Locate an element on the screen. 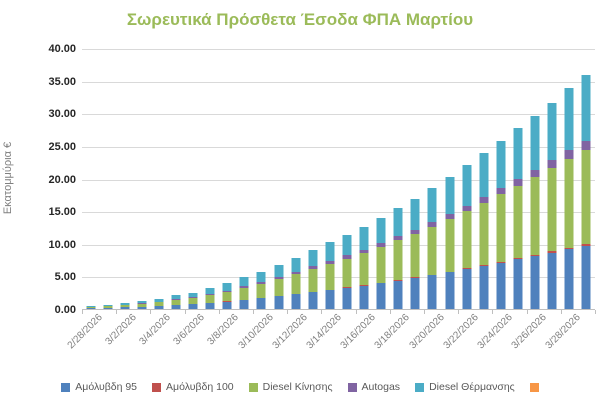 This screenshot has height=401, width=600. stacked-bar-3/27/2026 is located at coordinates (552, 205).